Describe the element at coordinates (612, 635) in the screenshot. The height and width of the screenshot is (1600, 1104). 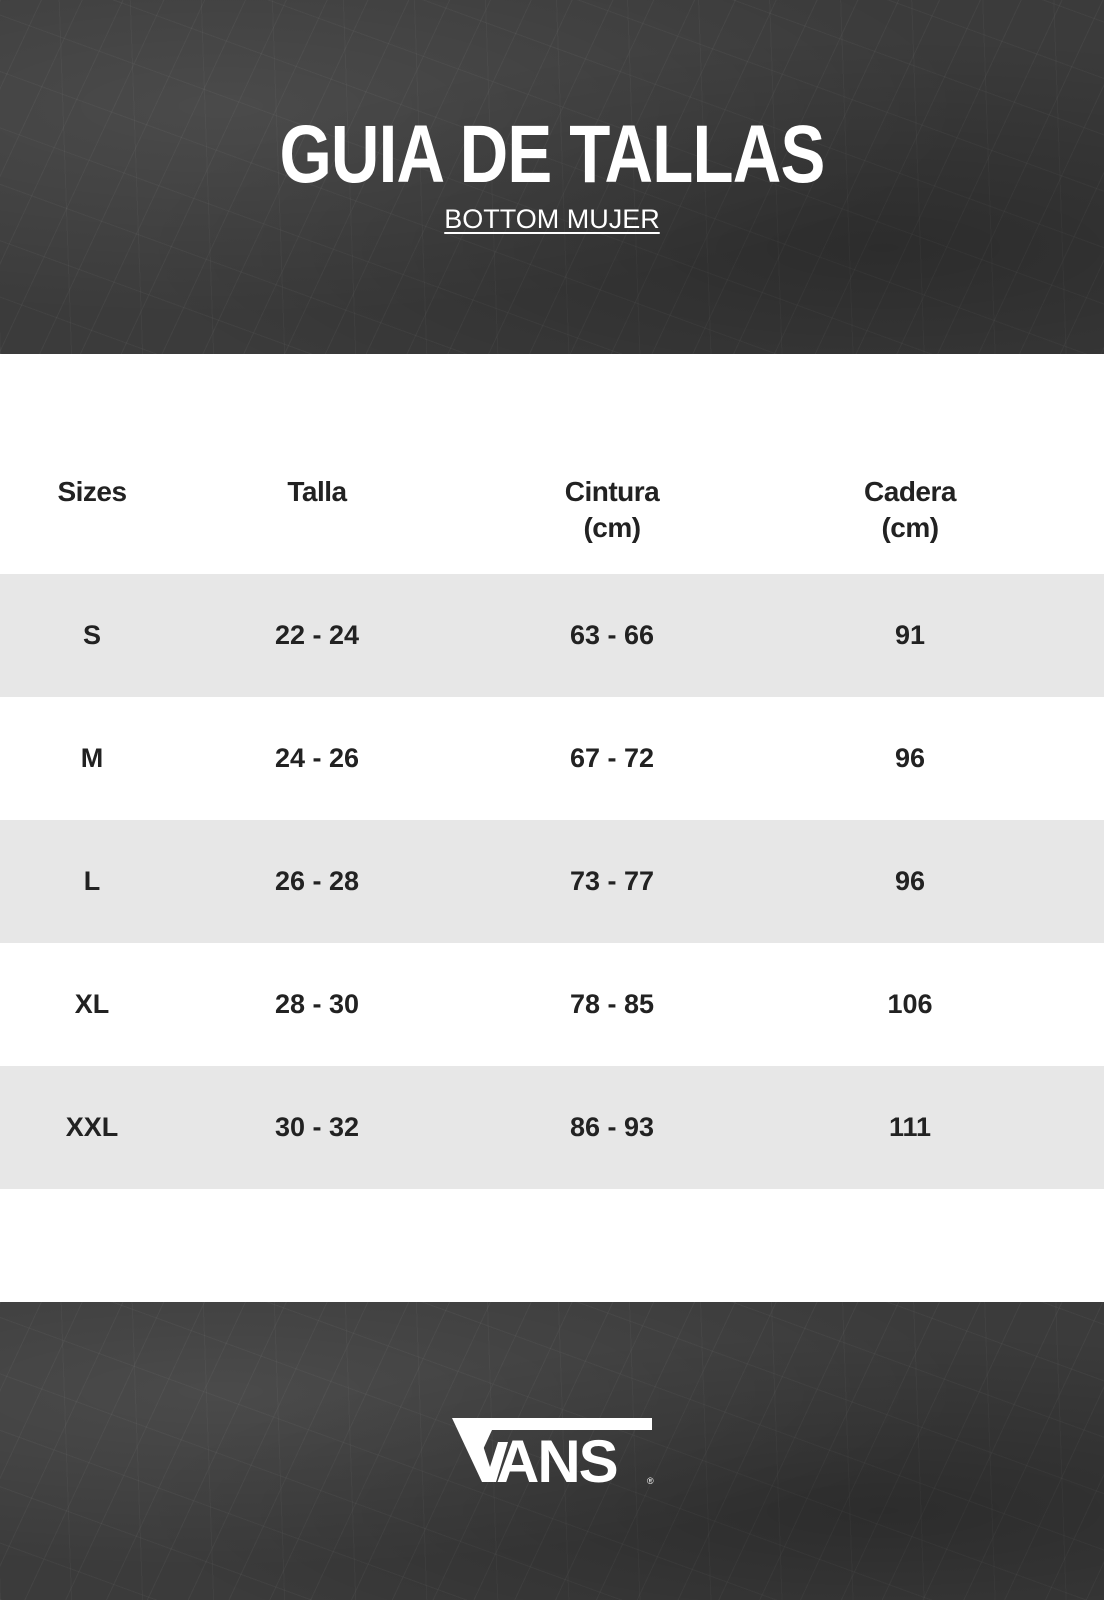
I see `cell-cintura: 63 - 66` at that location.